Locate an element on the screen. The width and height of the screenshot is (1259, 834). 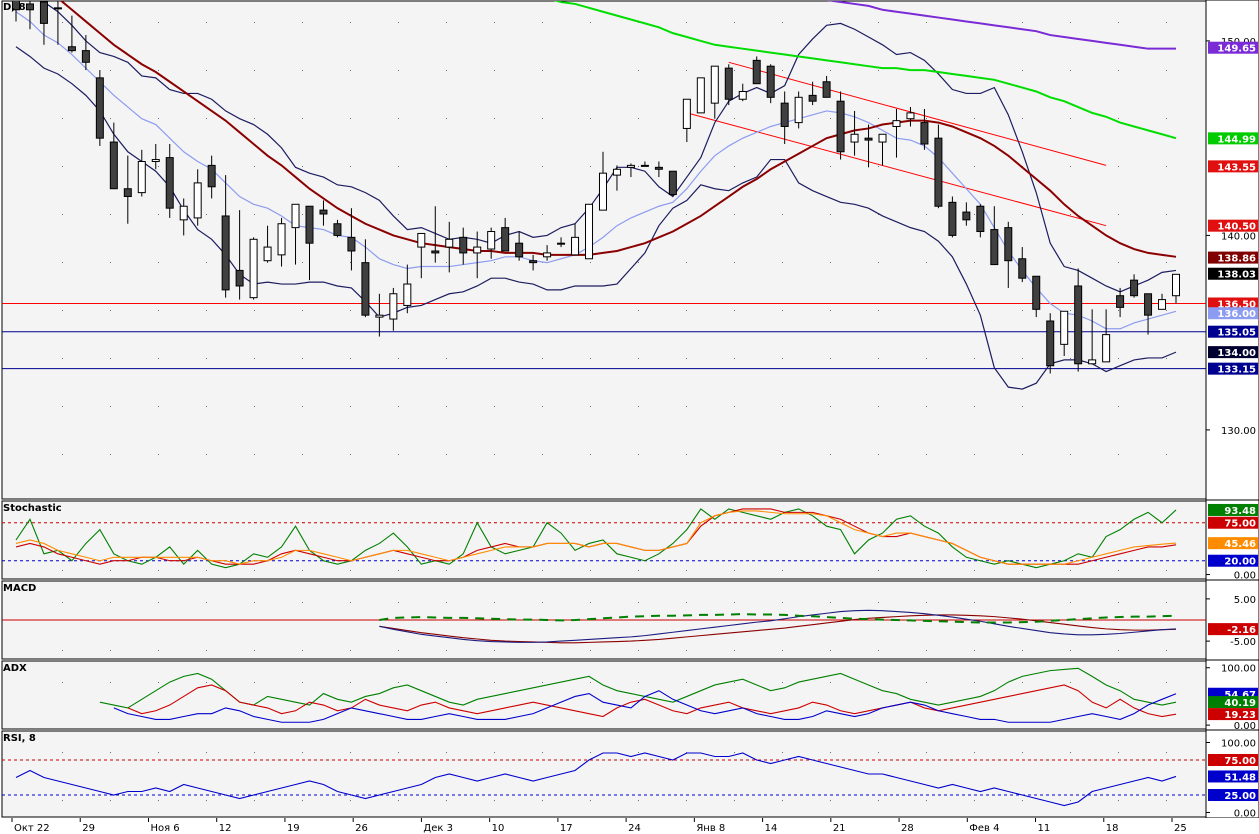
x-tick-label: 21 is located at coordinates (839, 828).